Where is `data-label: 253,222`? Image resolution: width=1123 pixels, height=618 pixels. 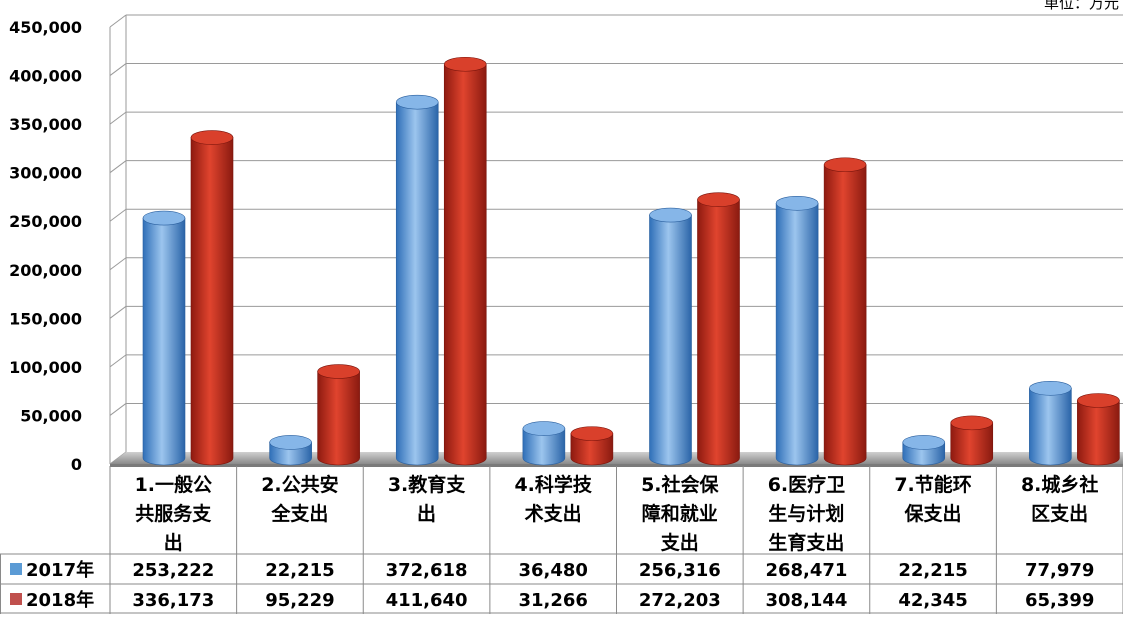 data-label: 253,222 is located at coordinates (173, 570).